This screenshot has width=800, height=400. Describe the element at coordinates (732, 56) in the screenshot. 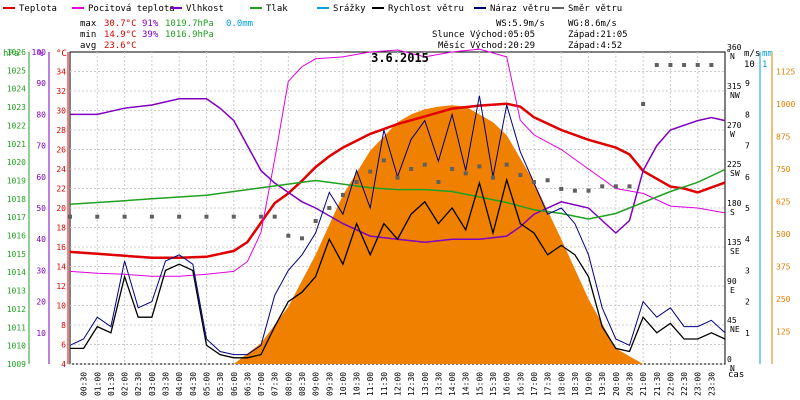

I see `dir-name-0: N` at that location.